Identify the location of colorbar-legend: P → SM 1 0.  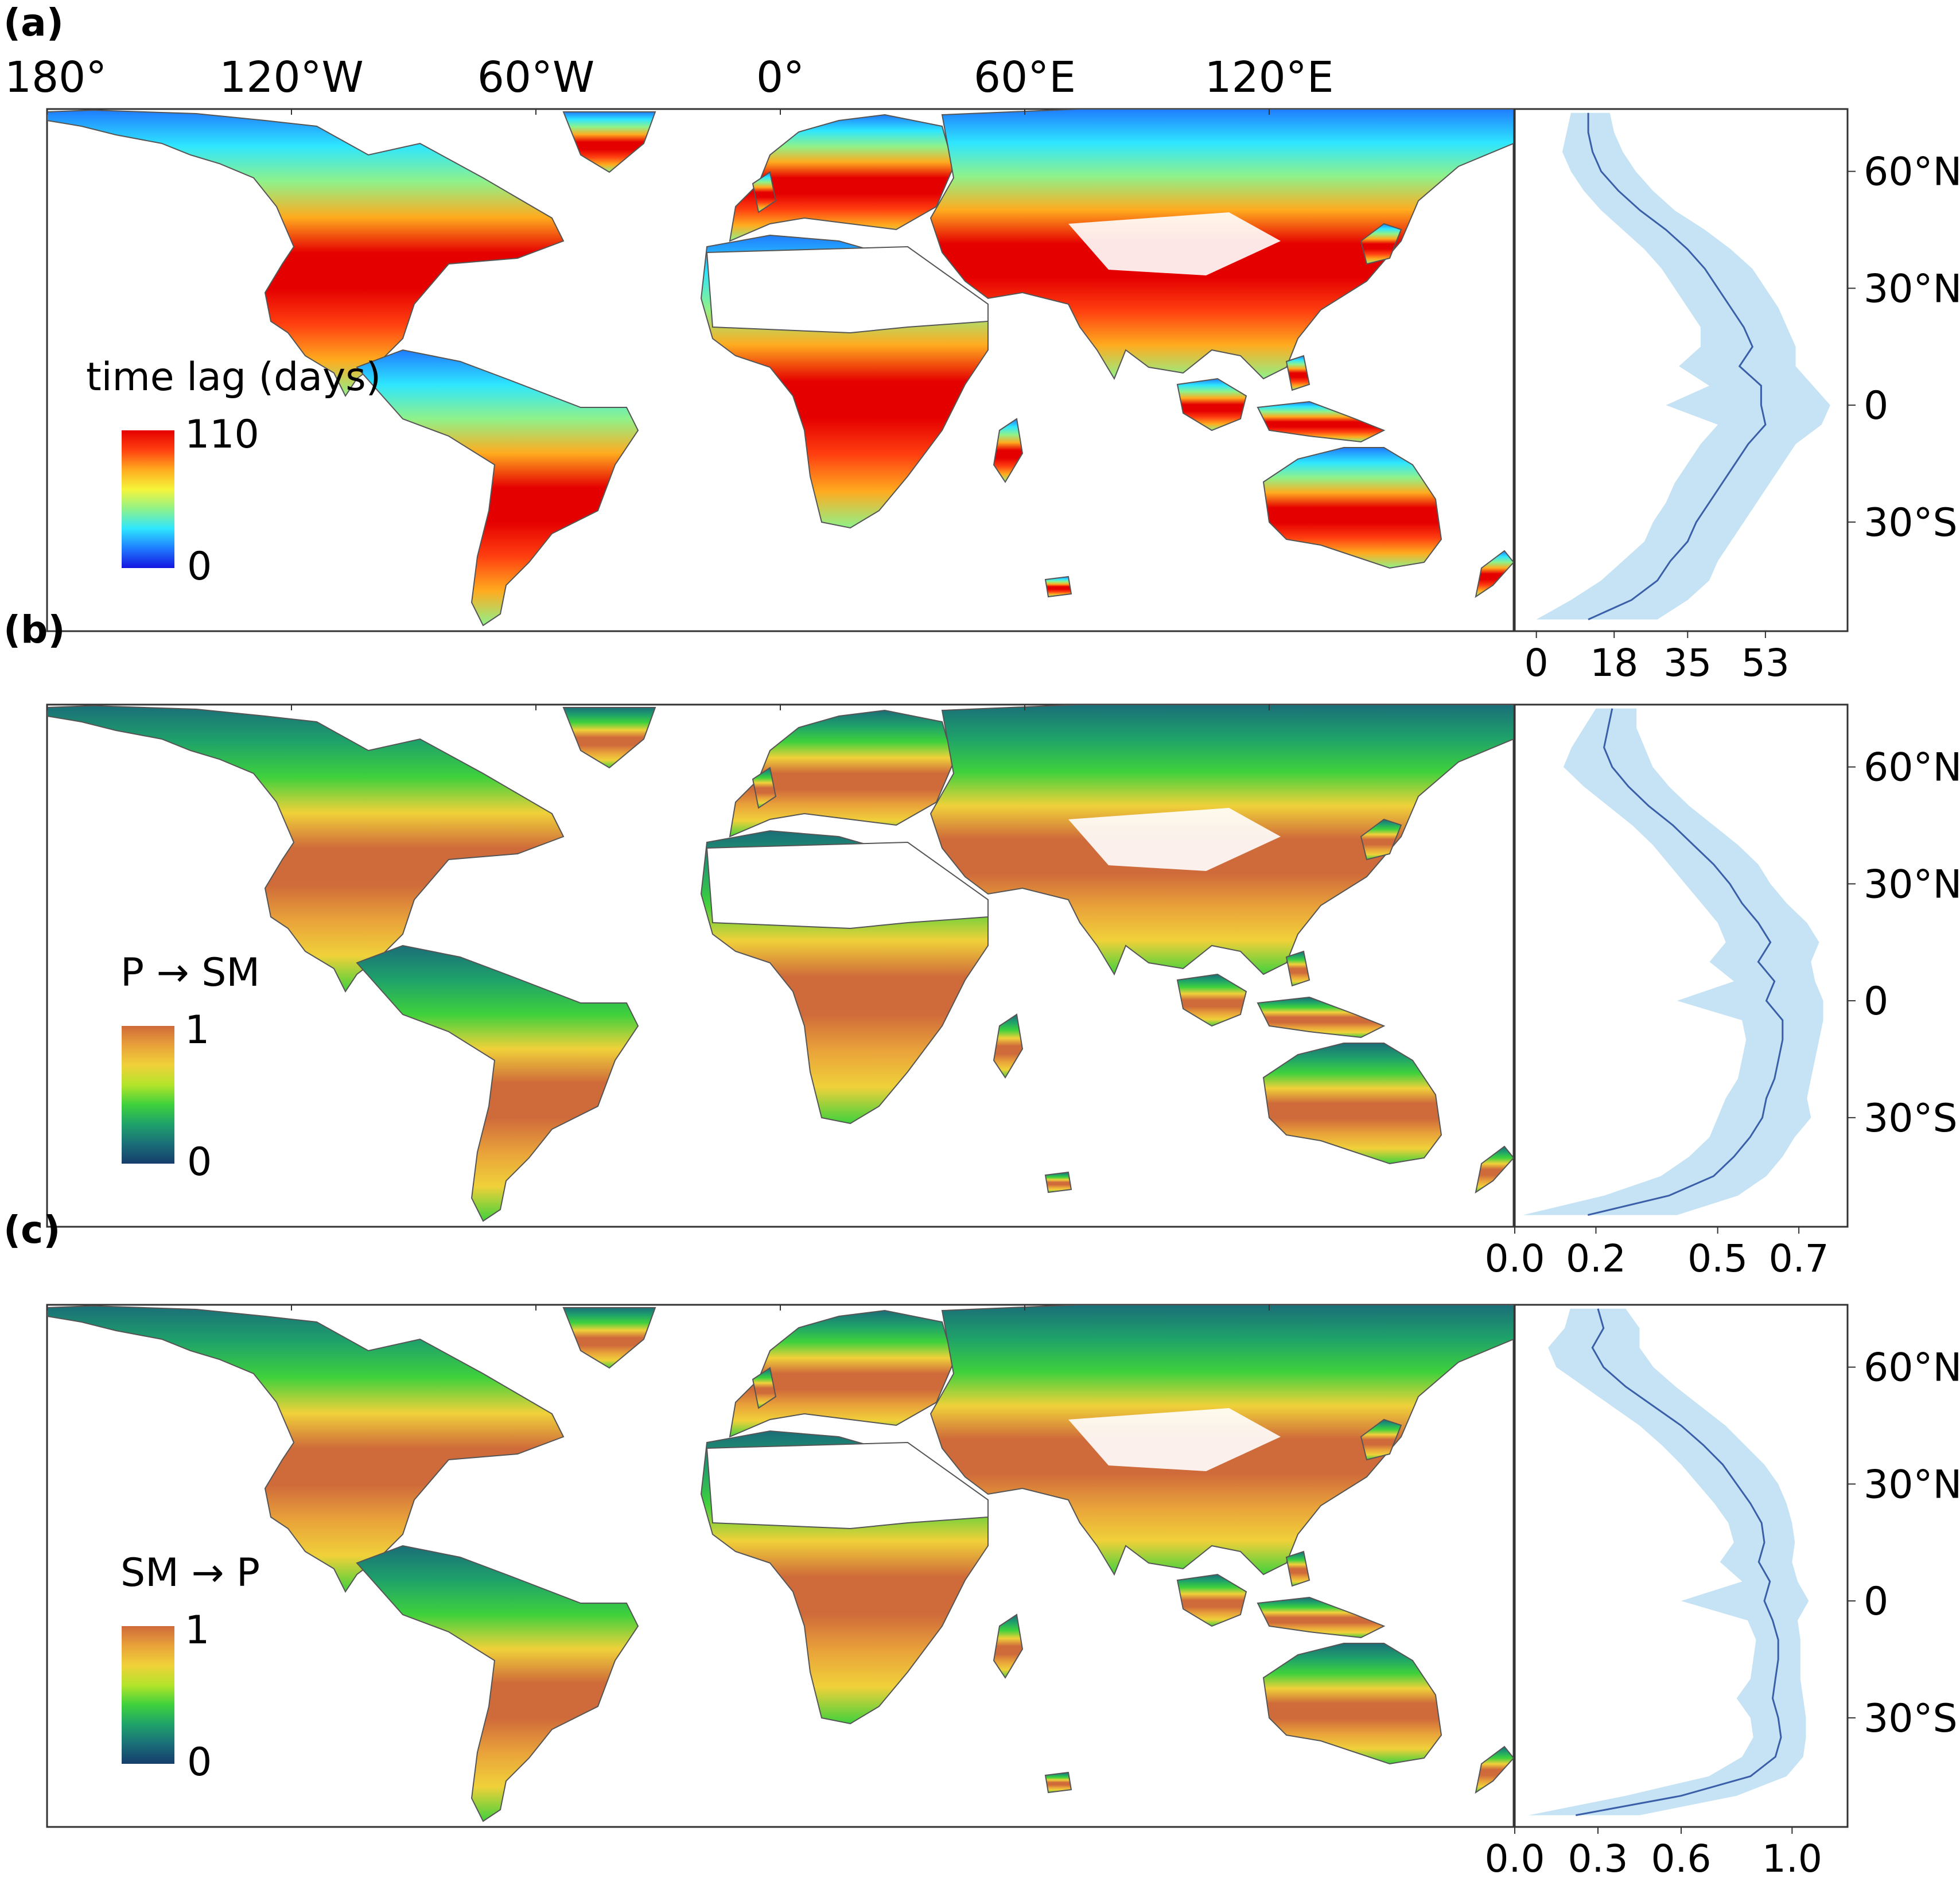
(190, 1067).